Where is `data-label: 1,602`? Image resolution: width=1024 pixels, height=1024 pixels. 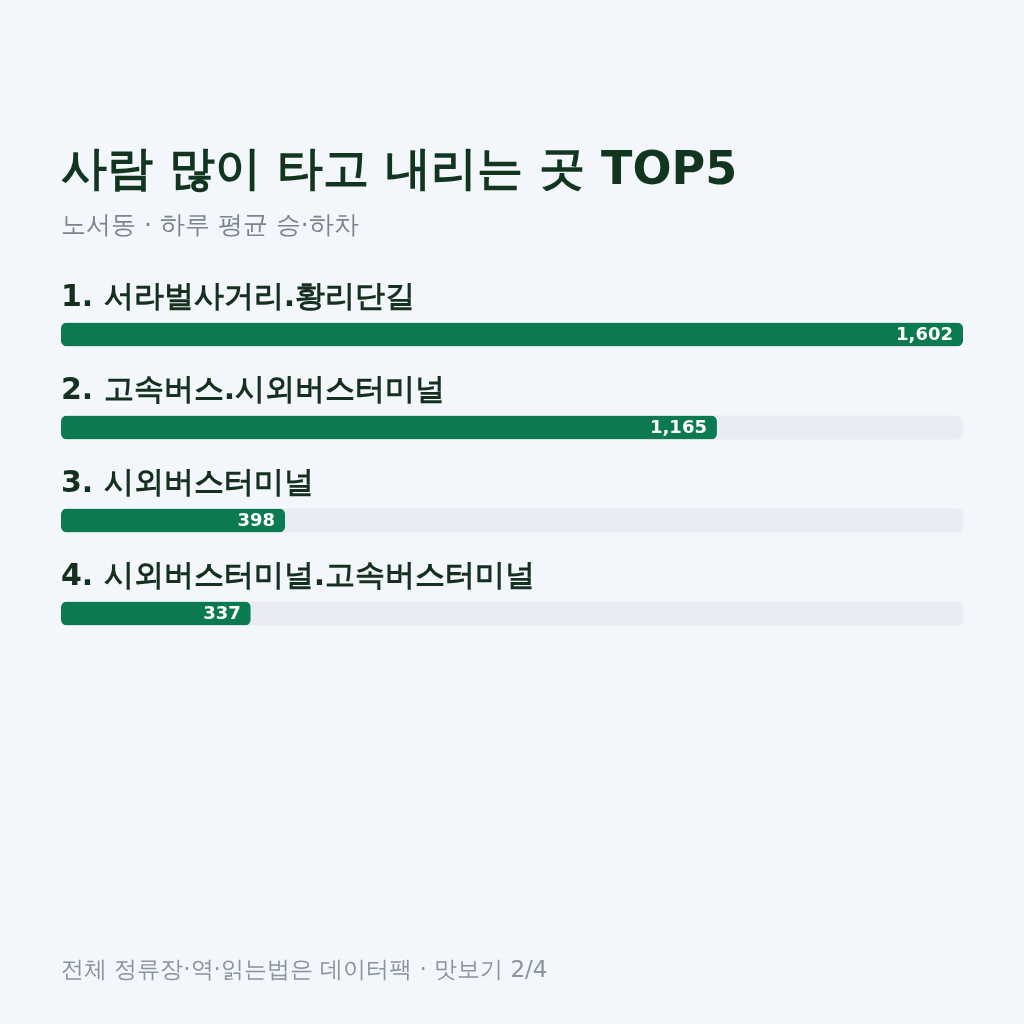 data-label: 1,602 is located at coordinates (924, 333).